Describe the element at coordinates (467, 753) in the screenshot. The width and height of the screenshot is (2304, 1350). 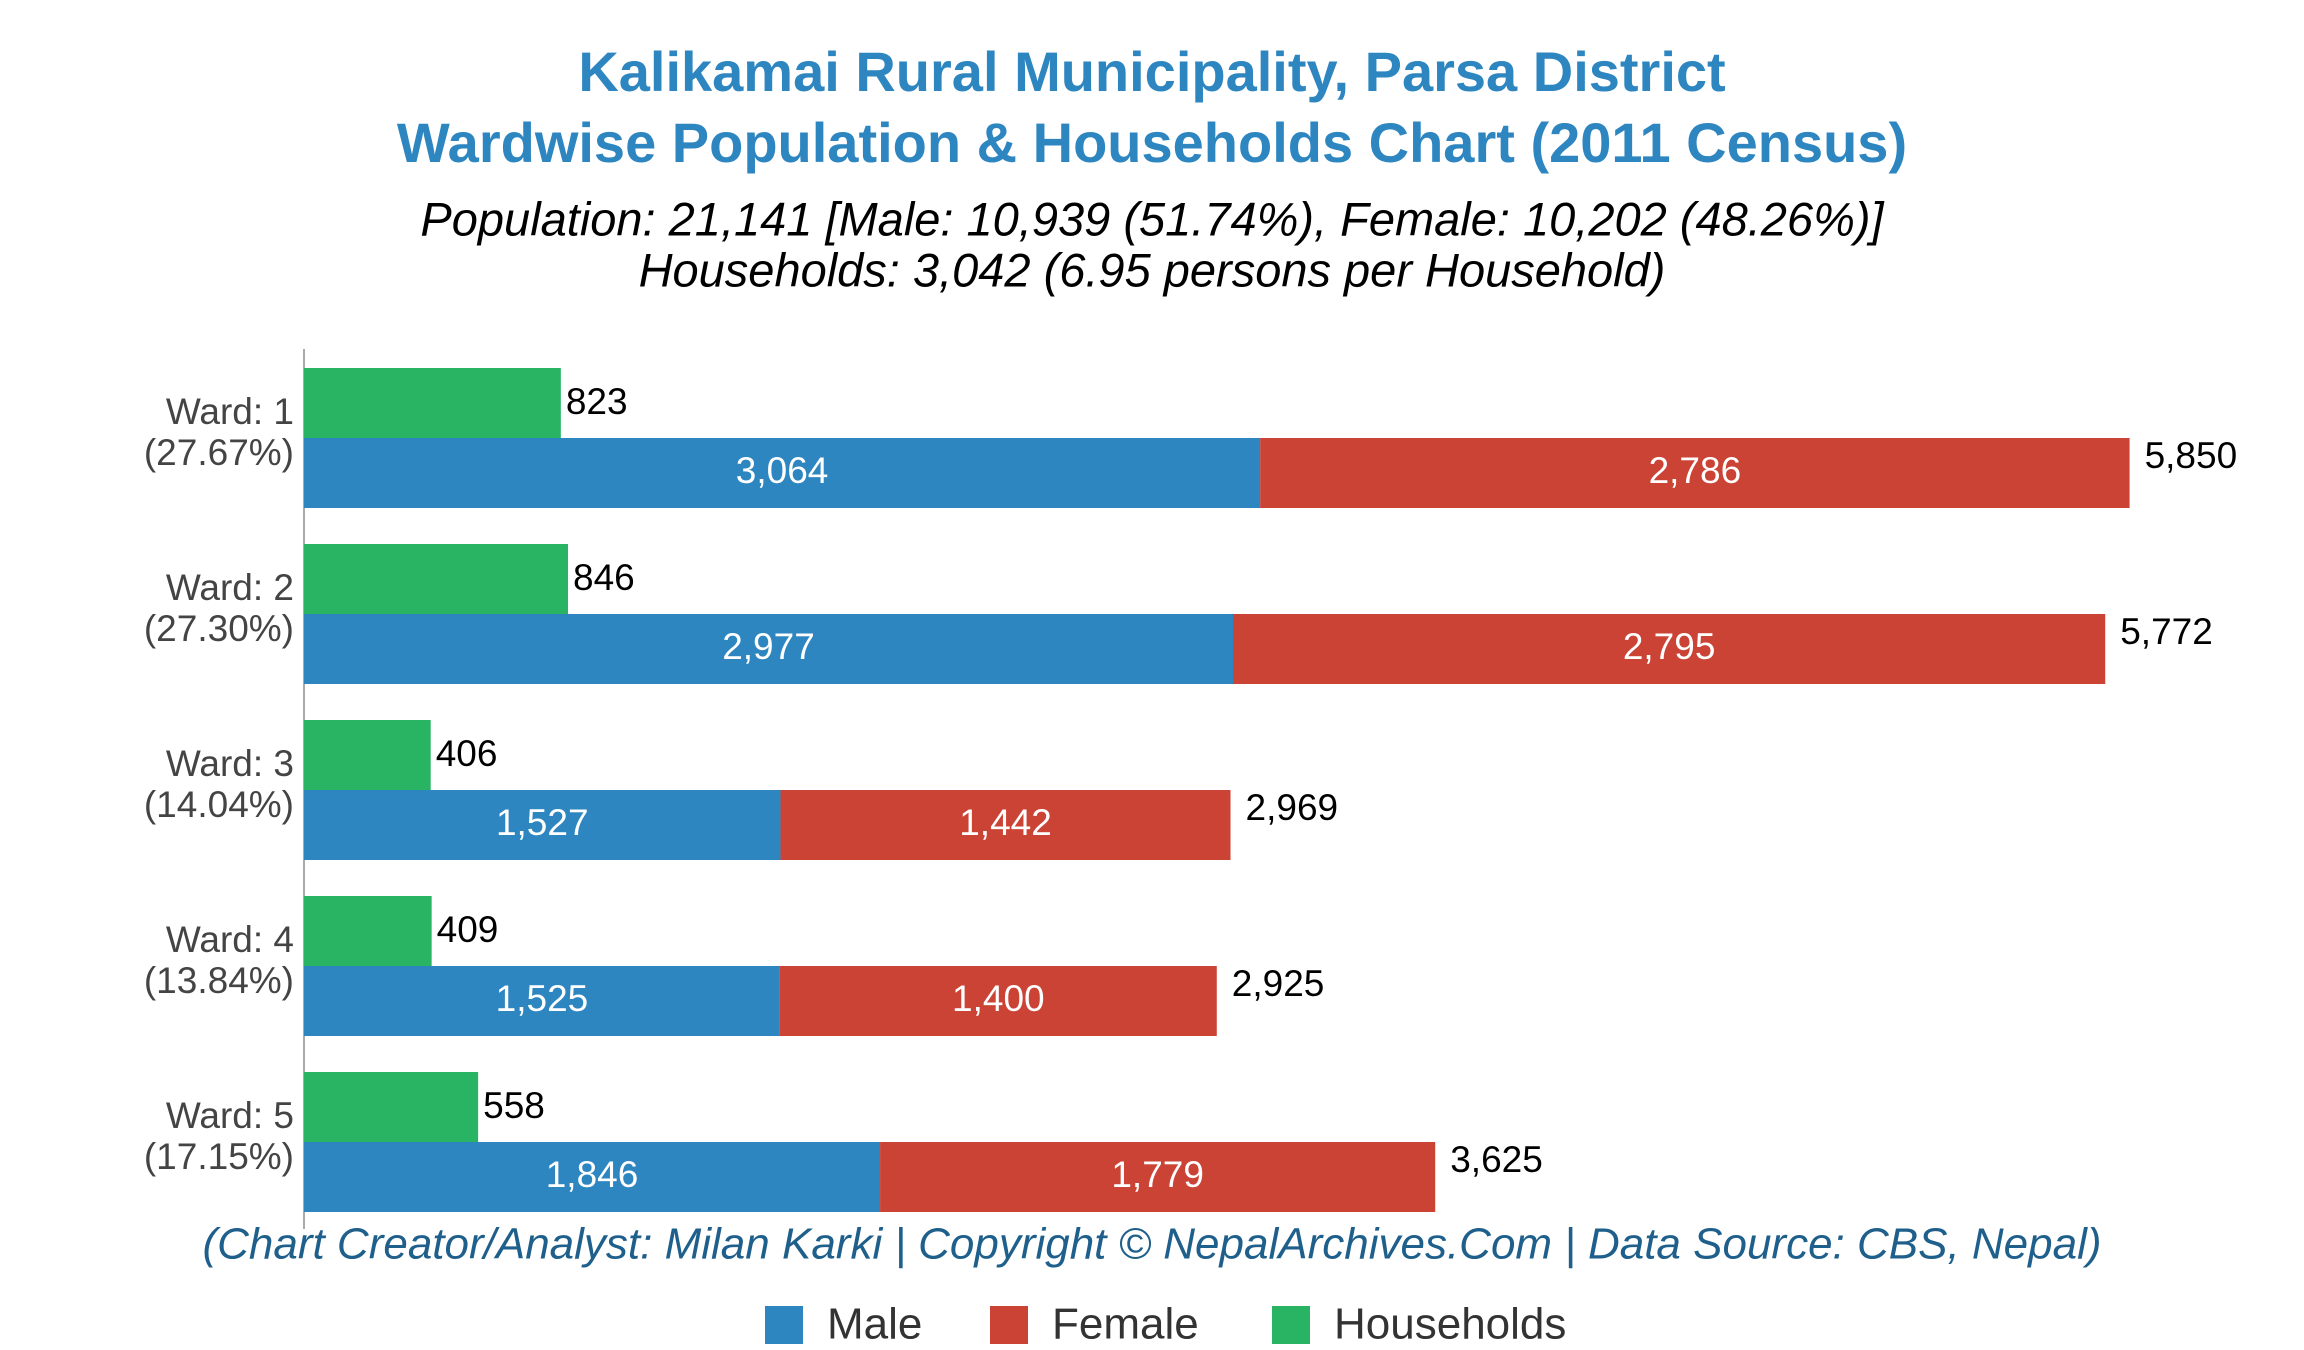
I see `value-label: 406` at that location.